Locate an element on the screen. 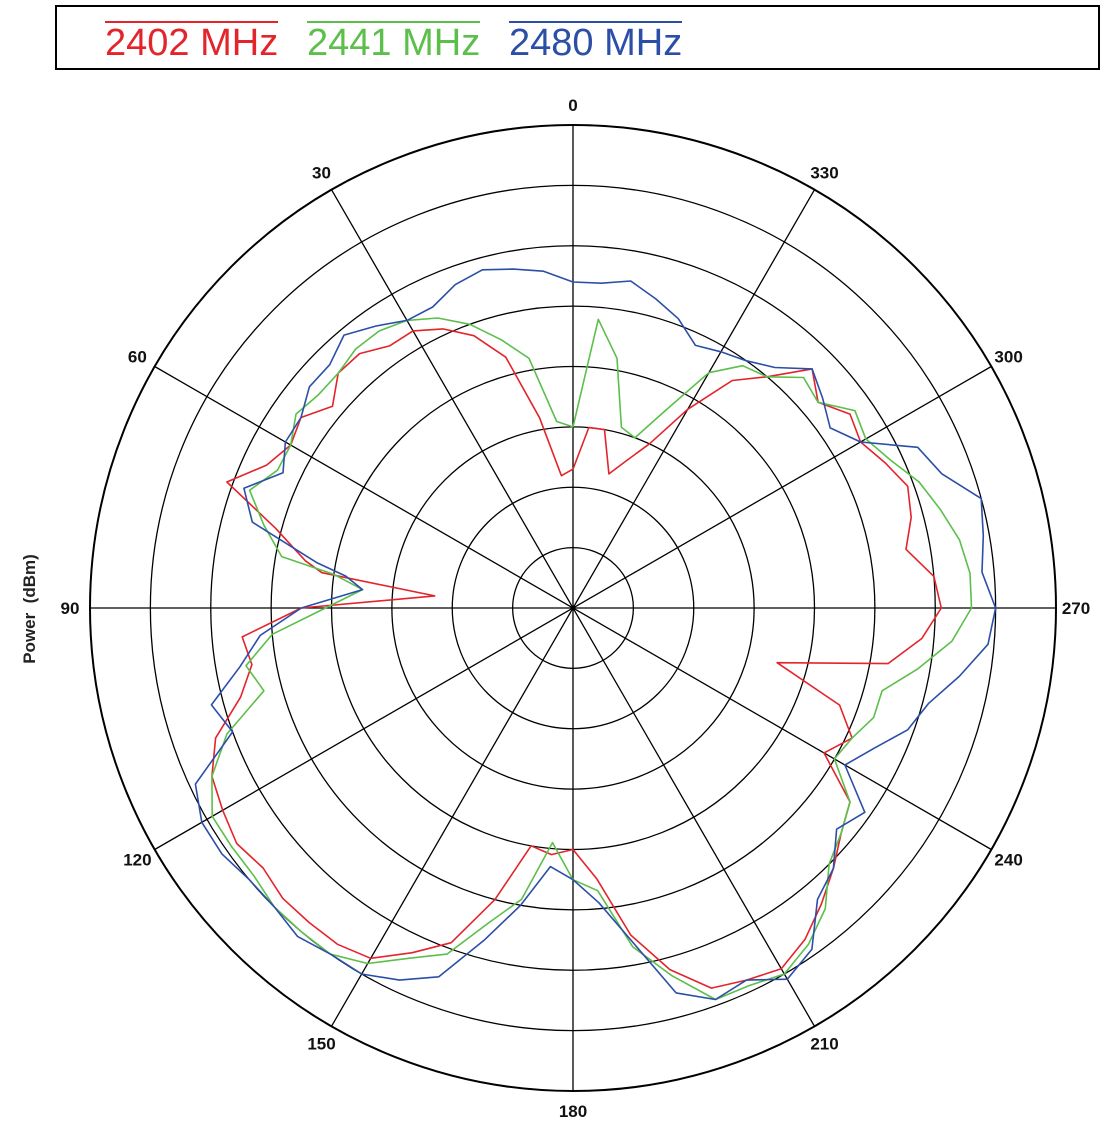  angle-tick-label: 300 is located at coordinates (1008, 357).